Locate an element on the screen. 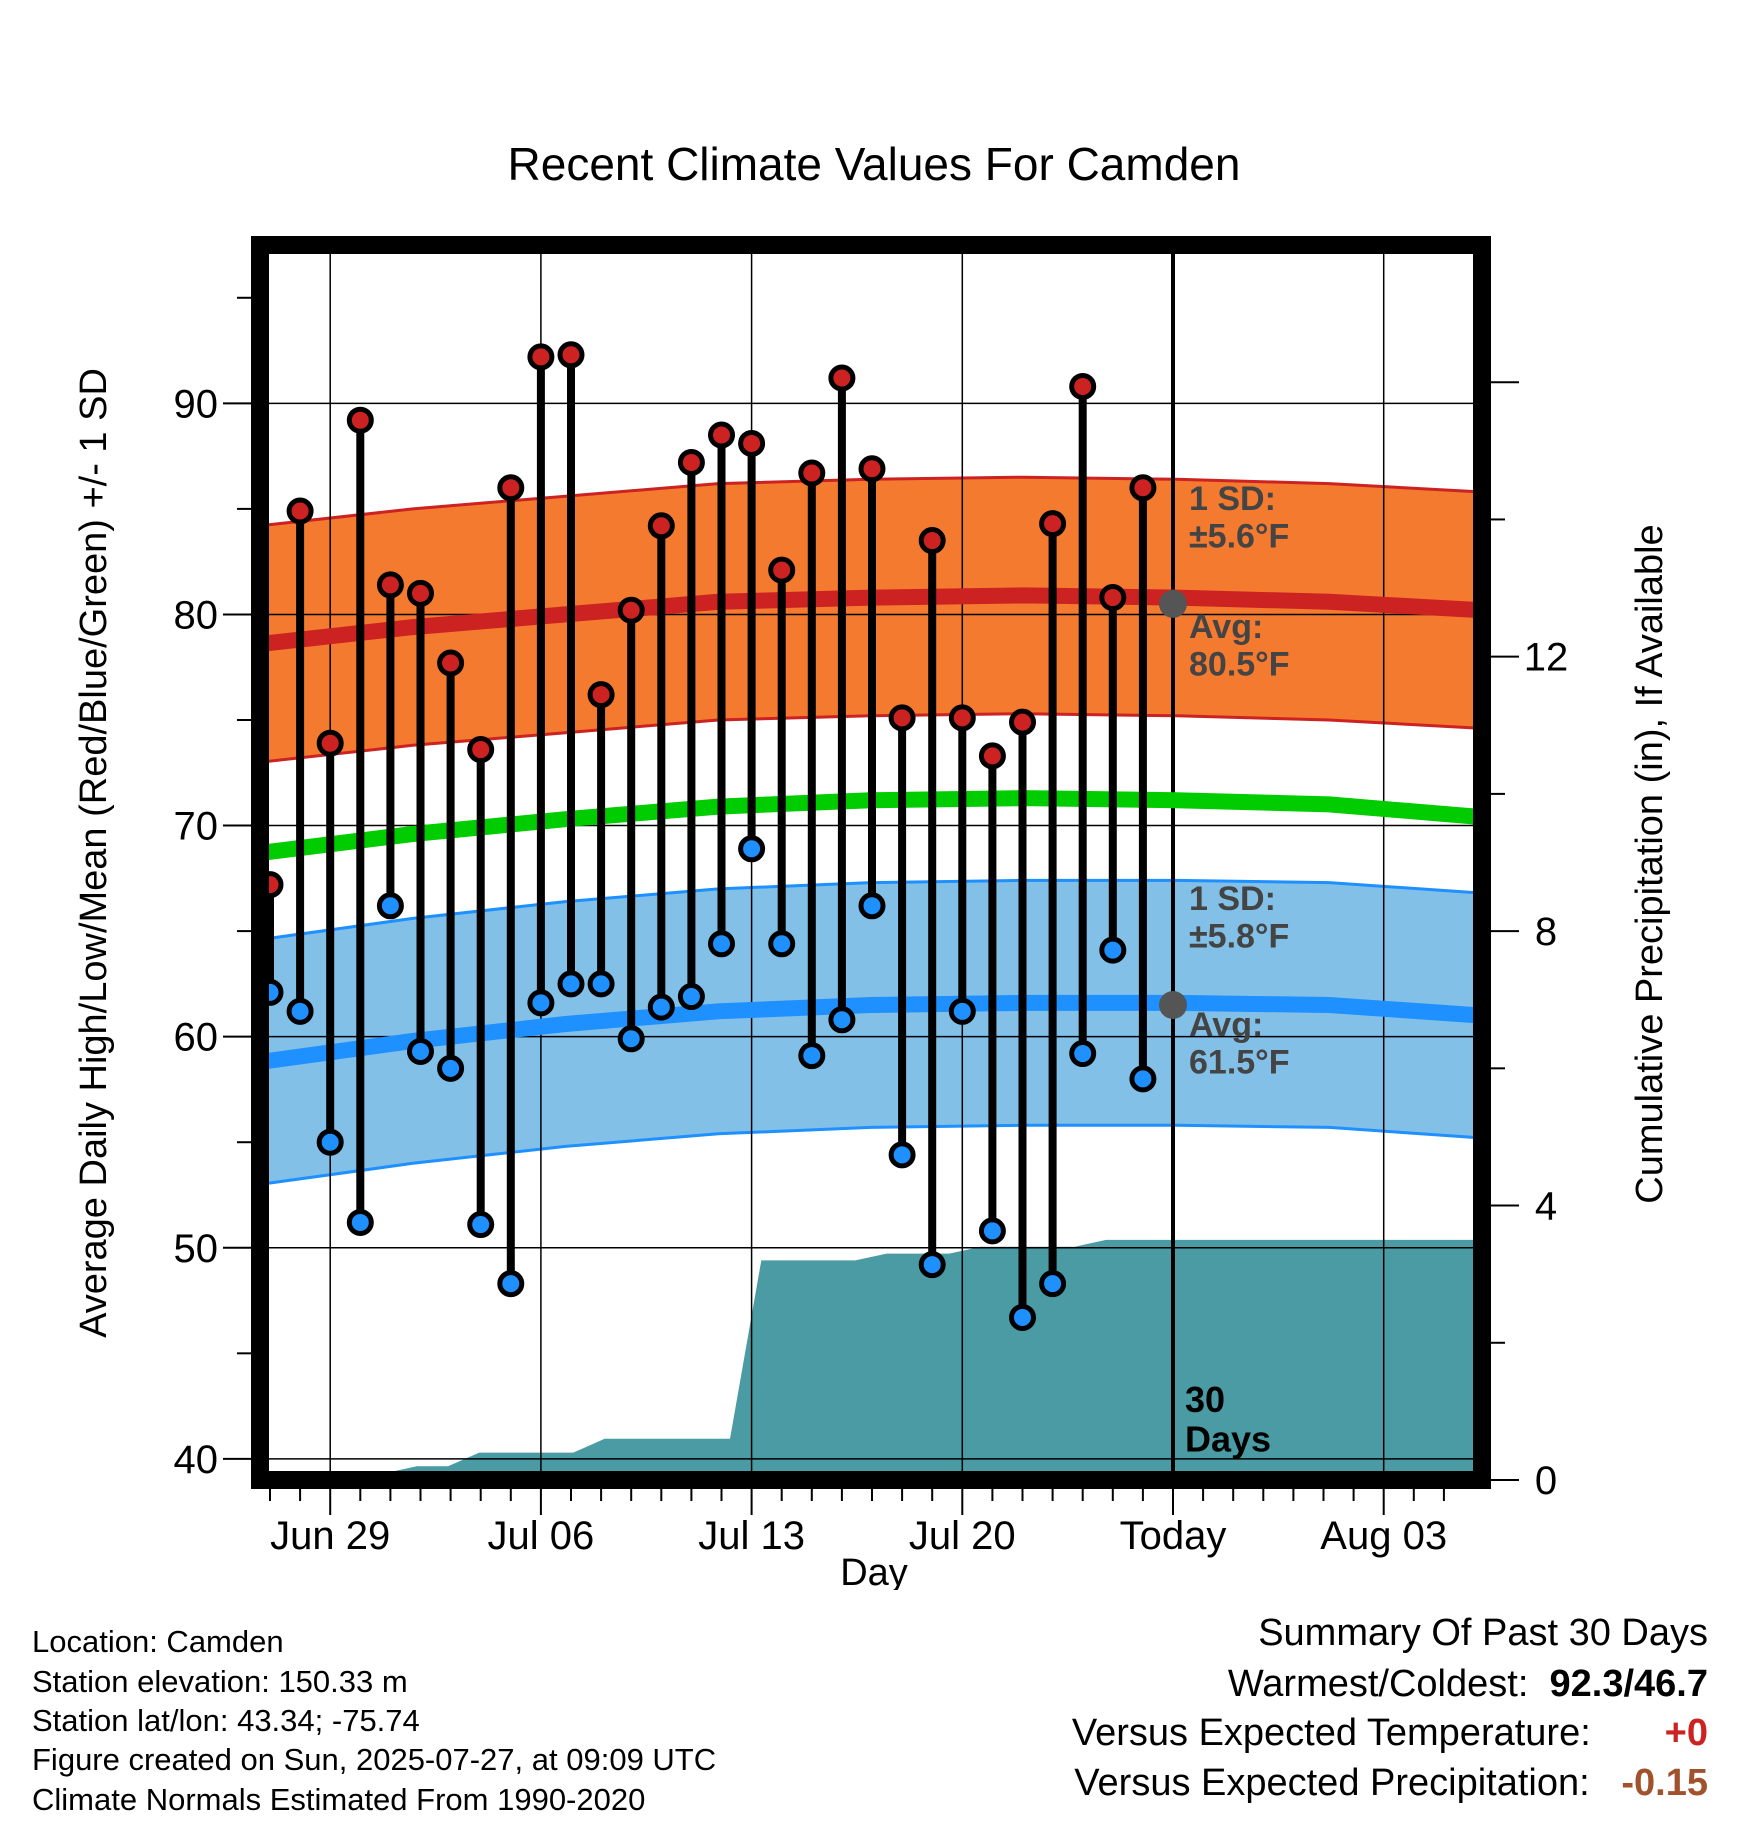 The image size is (1748, 1828). low-sd-lower-edge is located at coordinates (871, 1154).